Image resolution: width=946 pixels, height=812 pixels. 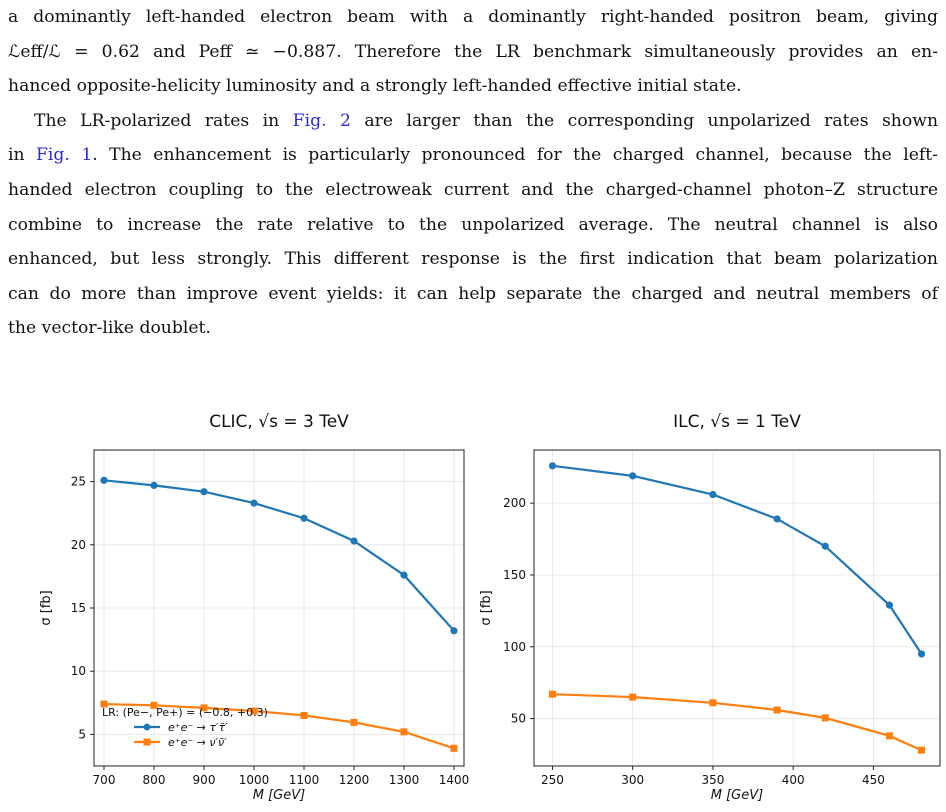 I want to click on y-tick-label: 25, so click(x=78, y=482).